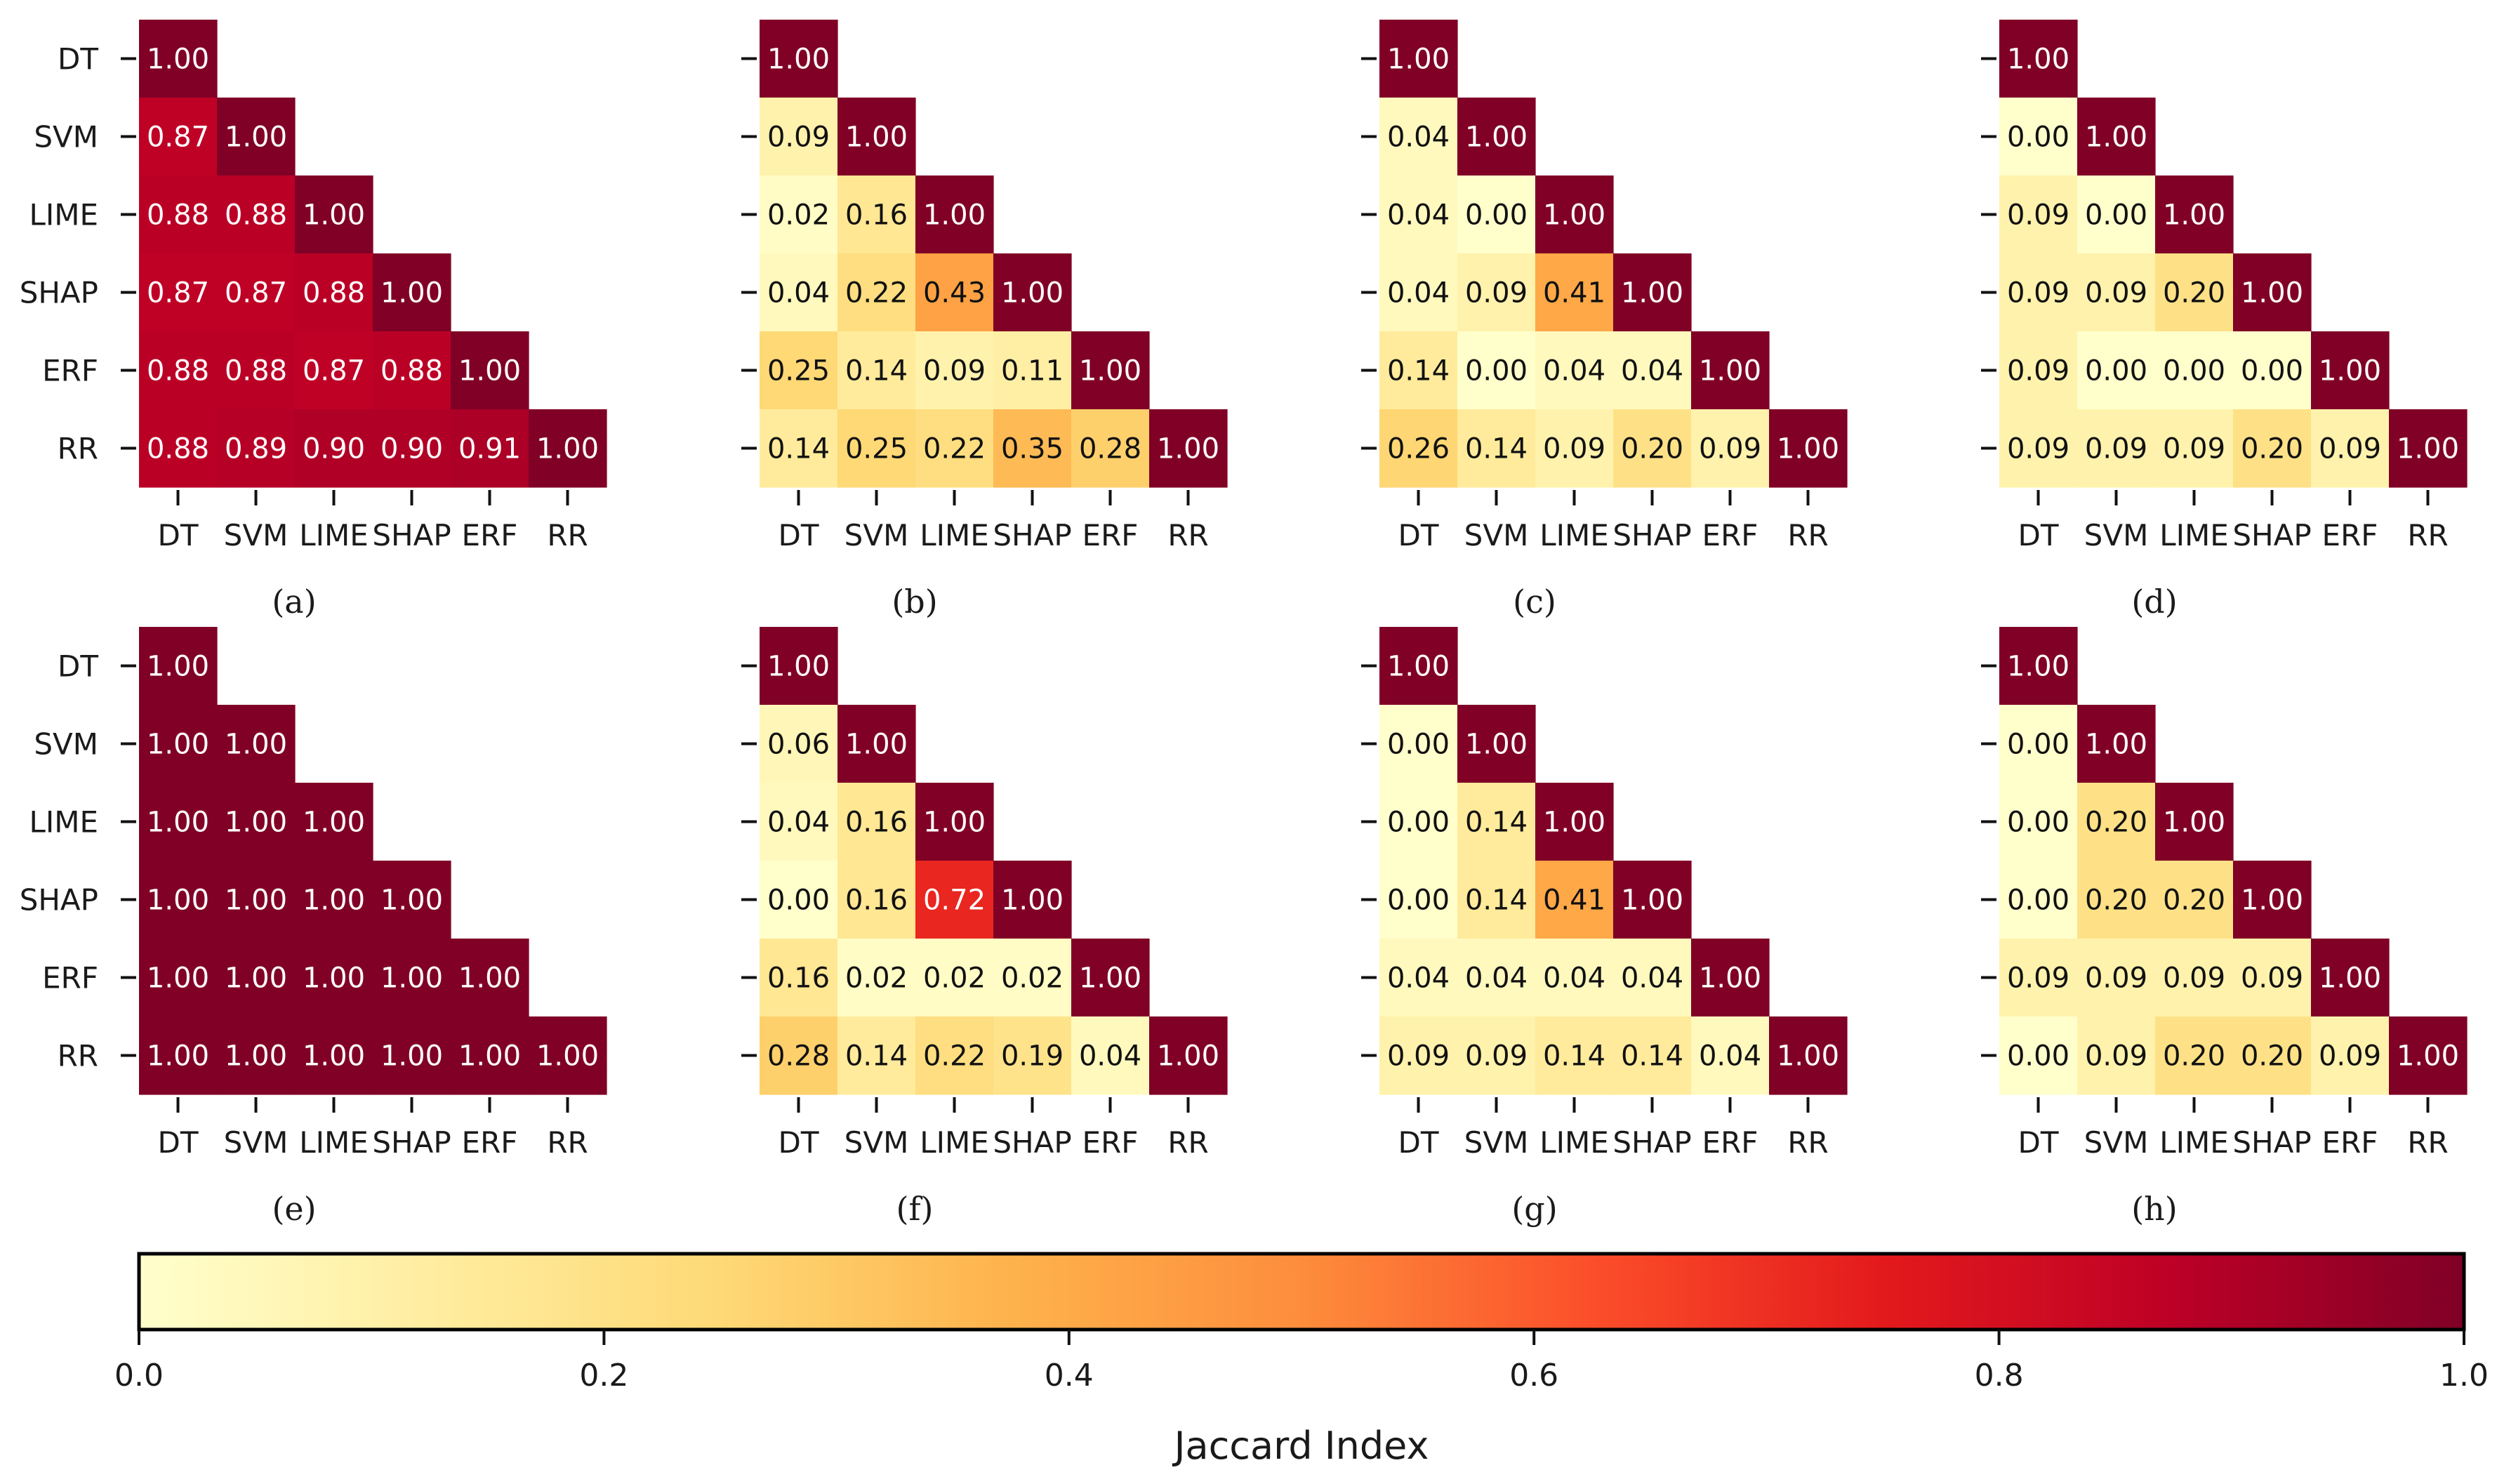 The image size is (2497, 1484). Describe the element at coordinates (178, 293) in the screenshot. I see `cell-value-label: 0.87` at that location.